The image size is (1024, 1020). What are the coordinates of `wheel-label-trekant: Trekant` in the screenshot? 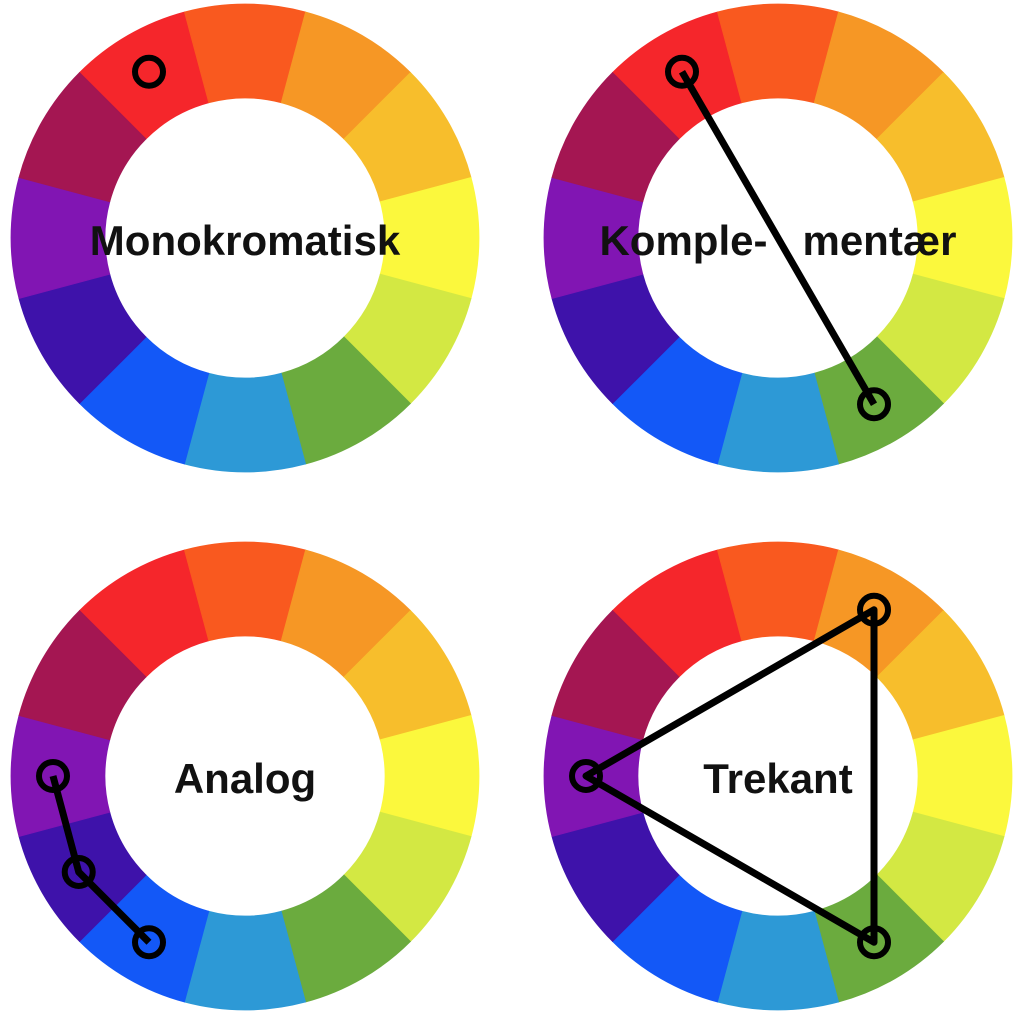 It's located at (777, 778).